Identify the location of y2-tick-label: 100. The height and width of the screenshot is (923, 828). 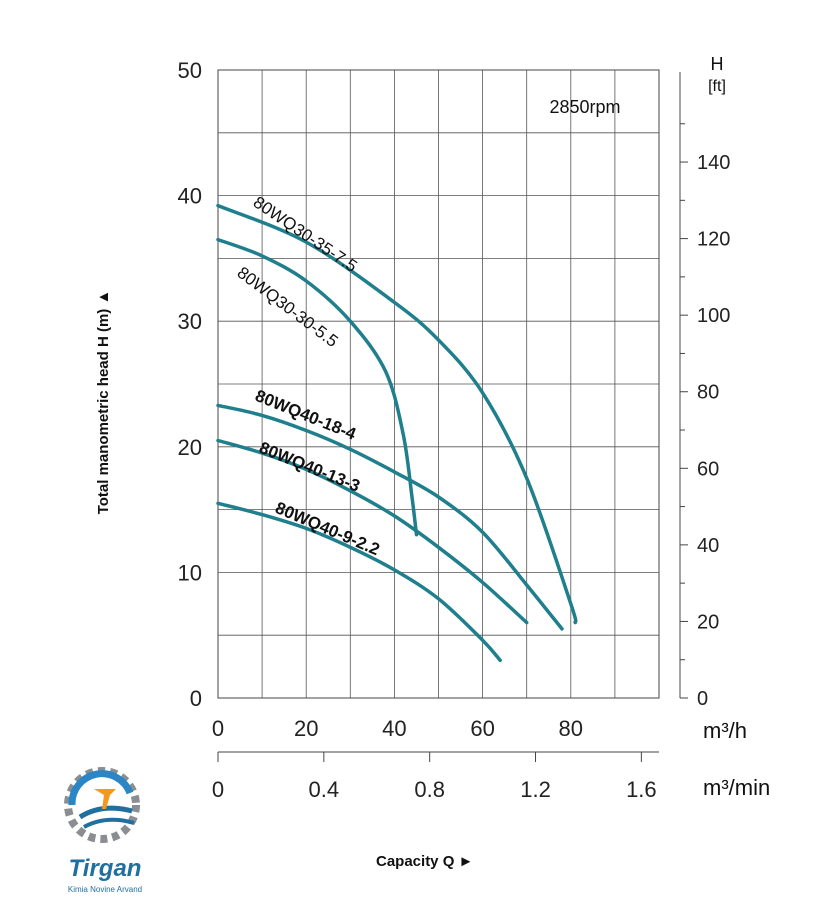
(713, 316).